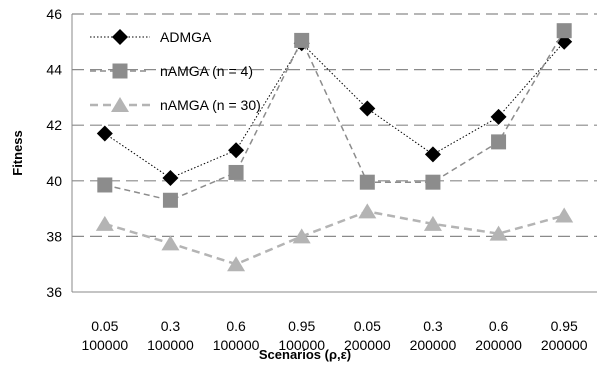 The image size is (605, 366). Describe the element at coordinates (305, 354) in the screenshot. I see `x-axis-title: Scenarios (ρ,ε)` at that location.